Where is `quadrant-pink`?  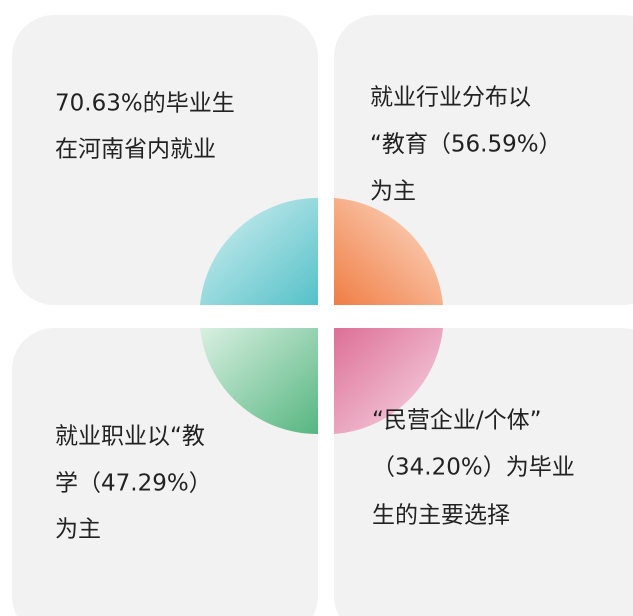
quadrant-pink is located at coordinates (388, 381).